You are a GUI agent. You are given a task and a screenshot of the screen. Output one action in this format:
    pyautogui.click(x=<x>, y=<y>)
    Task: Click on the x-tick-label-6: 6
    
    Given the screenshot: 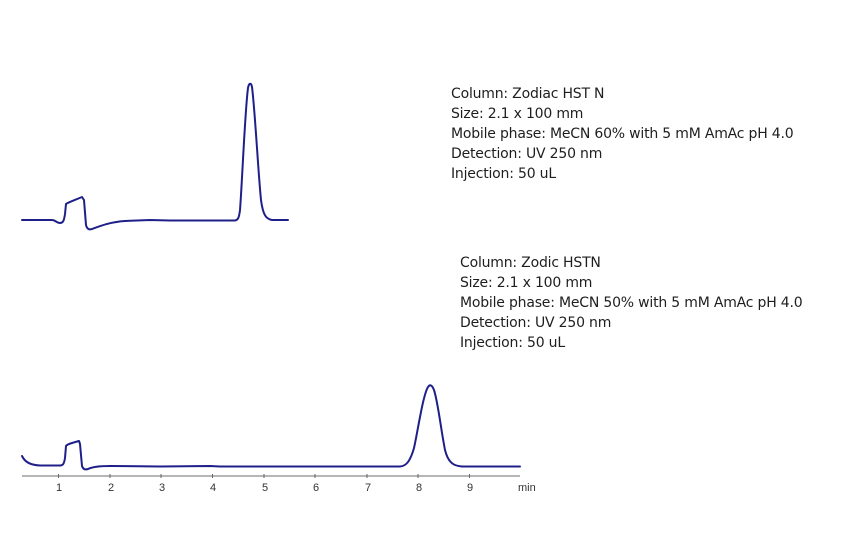 What is the action you would take?
    pyautogui.click(x=316, y=488)
    